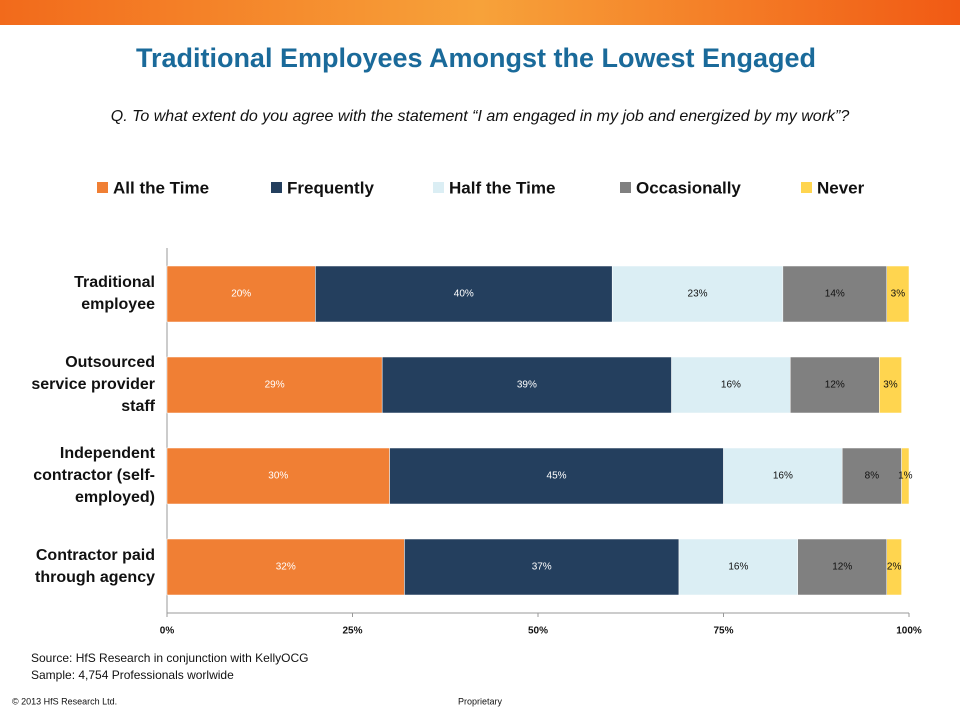 The image size is (960, 718). Describe the element at coordinates (330, 187) in the screenshot. I see `legend-label: Frequently` at that location.